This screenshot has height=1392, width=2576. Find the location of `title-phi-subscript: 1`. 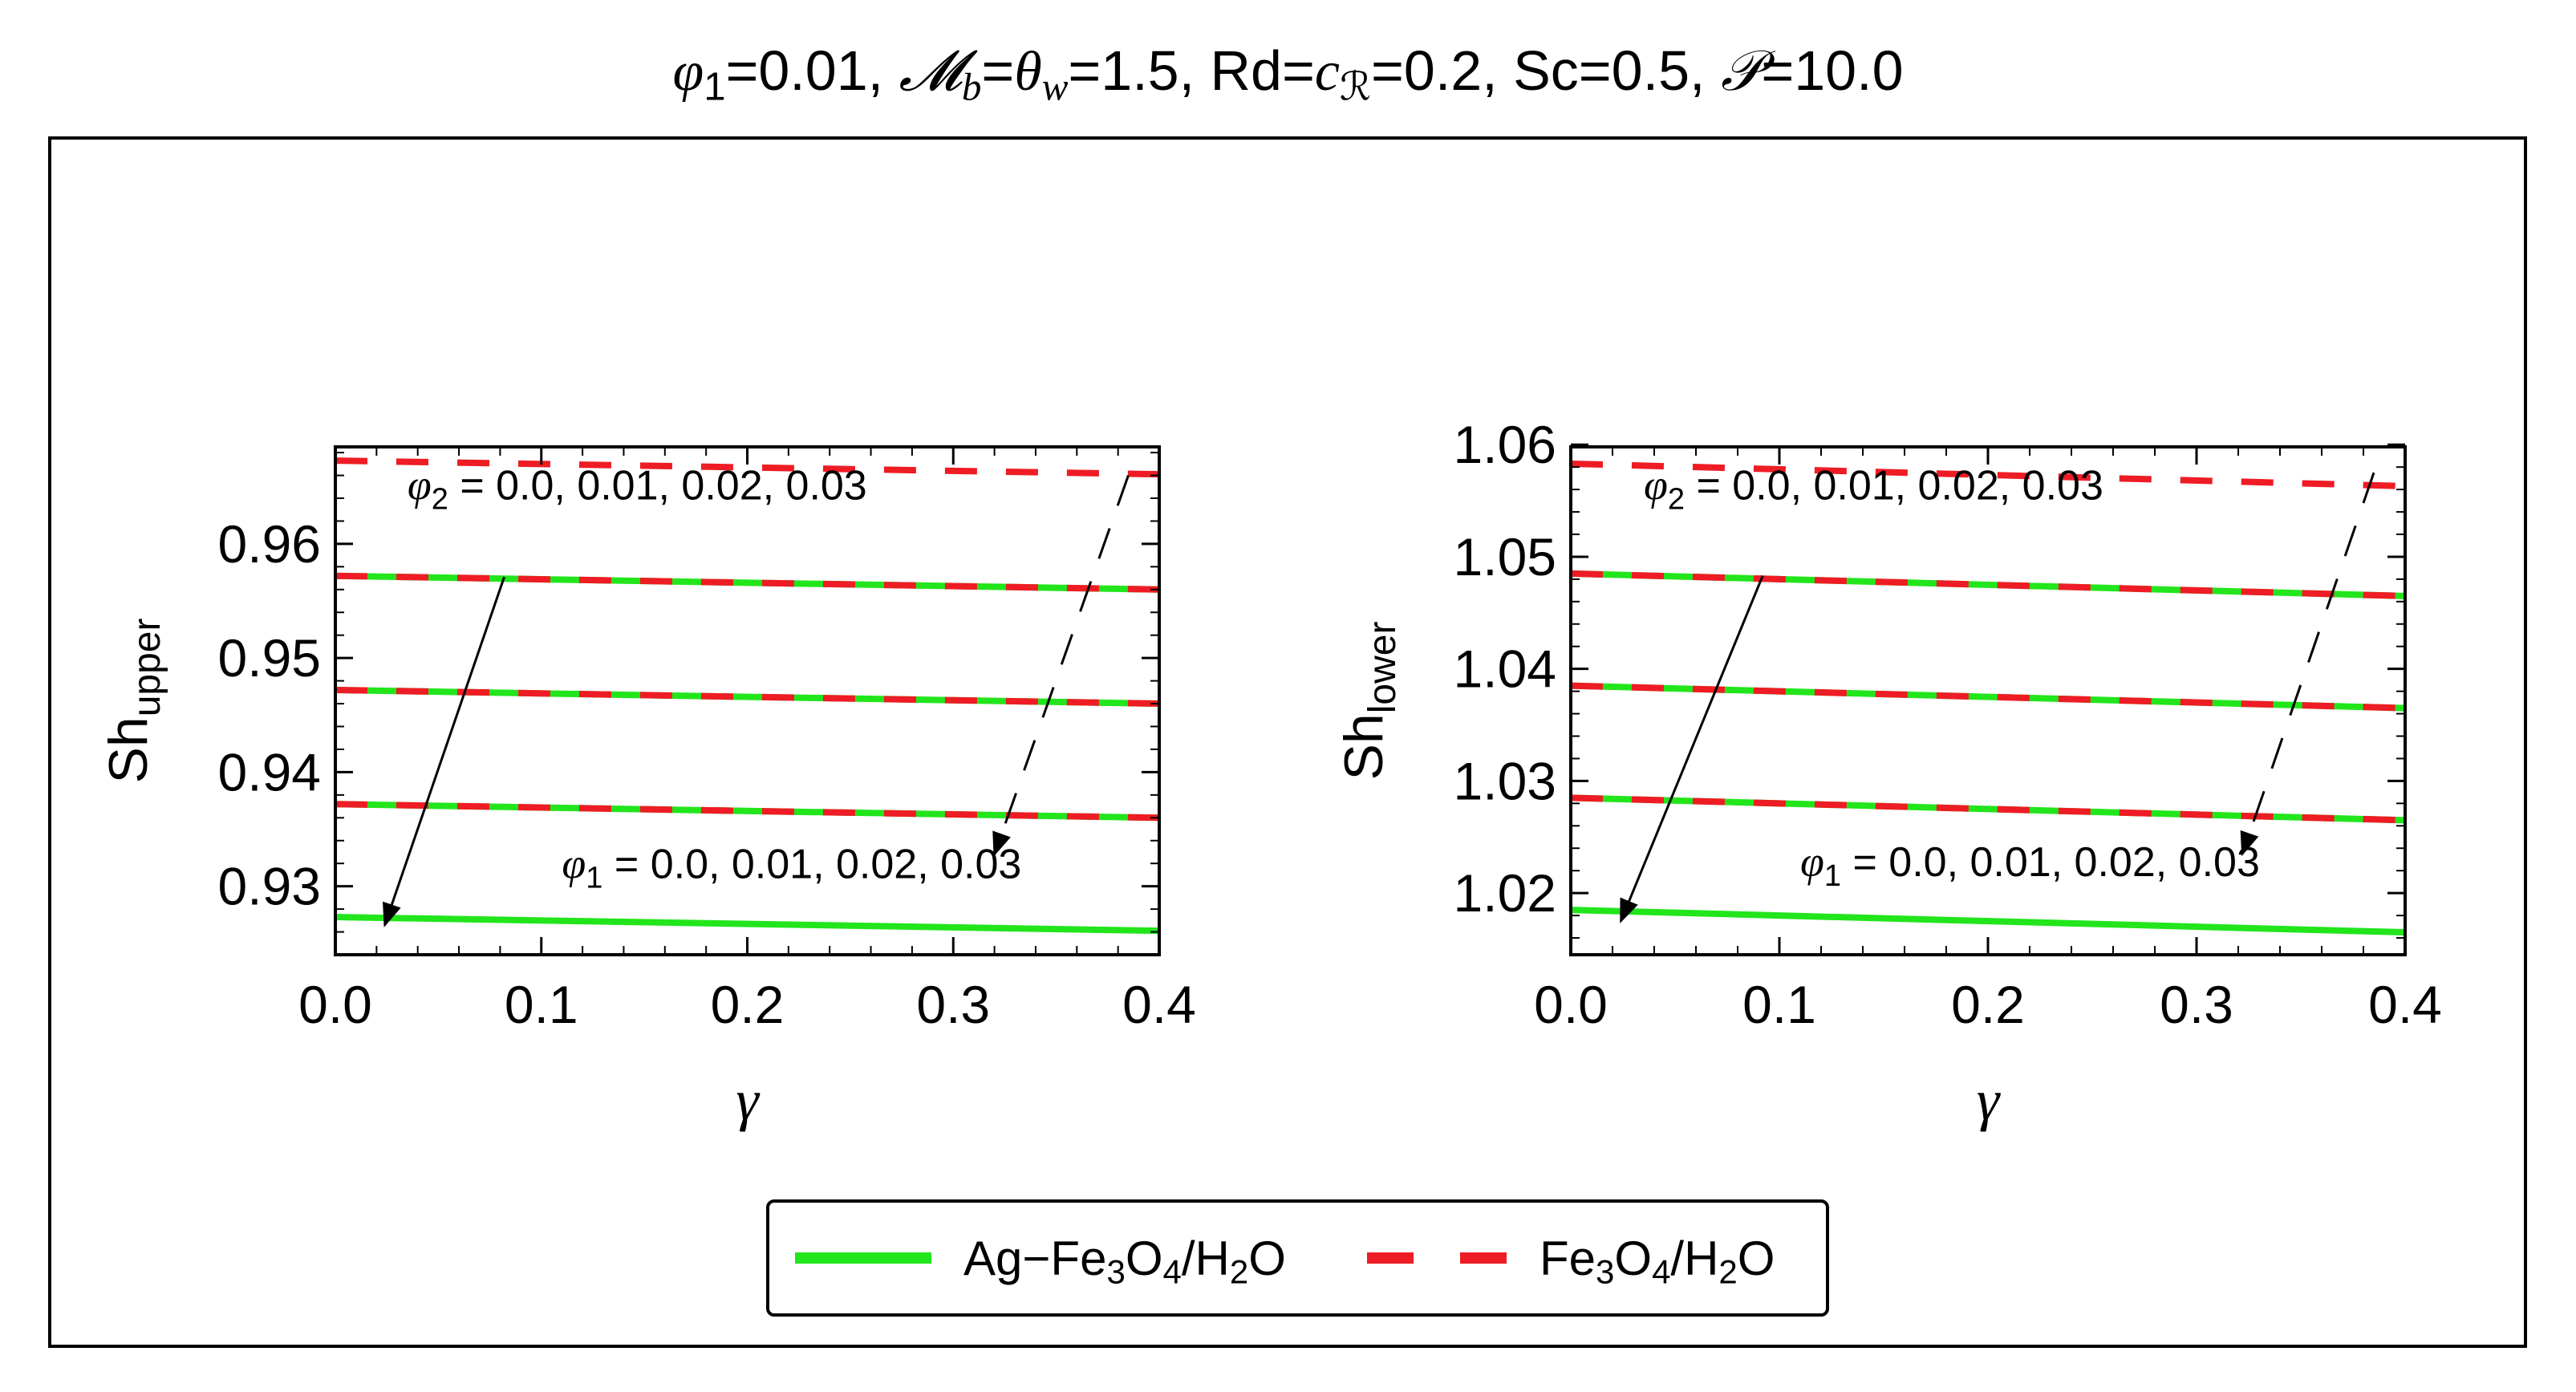

title-phi-subscript: 1 is located at coordinates (715, 87).